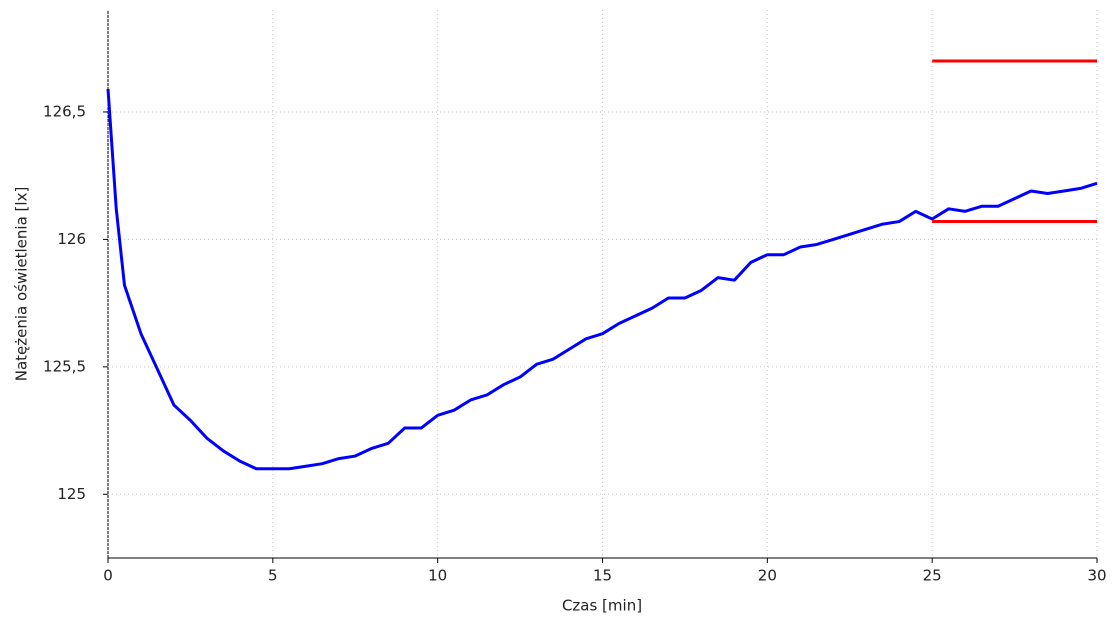 This screenshot has height=624, width=1113. What do you see at coordinates (602, 576) in the screenshot?
I see `x-tick-label: 15` at bounding box center [602, 576].